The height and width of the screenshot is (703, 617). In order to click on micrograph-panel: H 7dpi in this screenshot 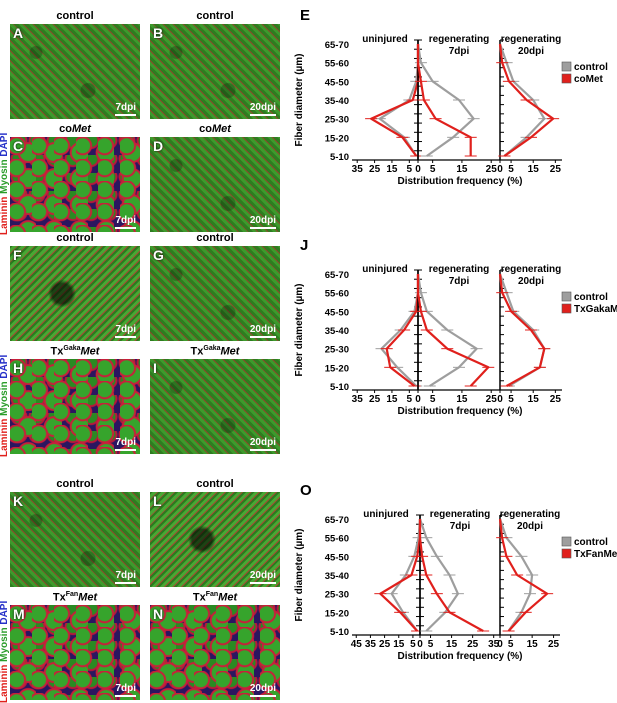, I will do `click(75, 406)`.